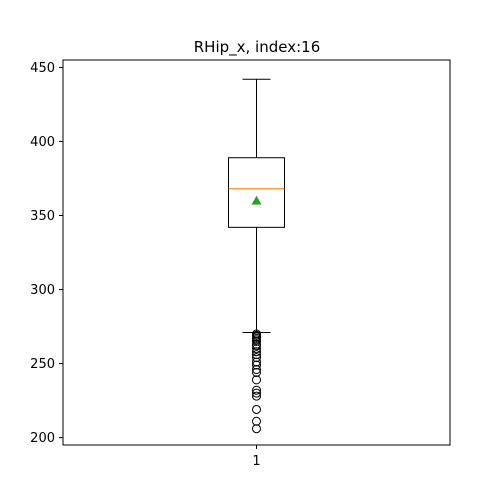 This screenshot has width=500, height=500. I want to click on mean-marker, so click(256, 200).